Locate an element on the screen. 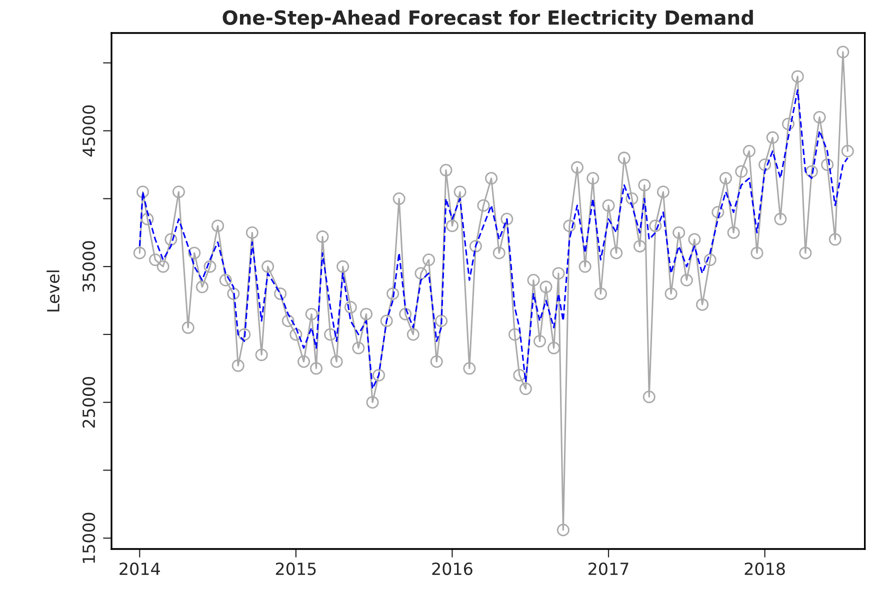 This screenshot has height=600, width=878. y-axis-title: Level is located at coordinates (53, 291).